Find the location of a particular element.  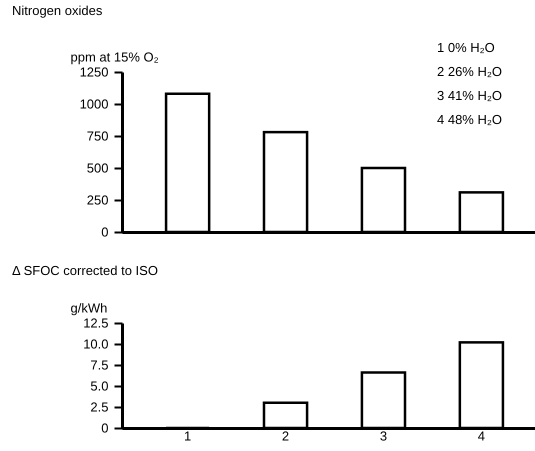

y-tick-label: 250 is located at coordinates (97, 200).